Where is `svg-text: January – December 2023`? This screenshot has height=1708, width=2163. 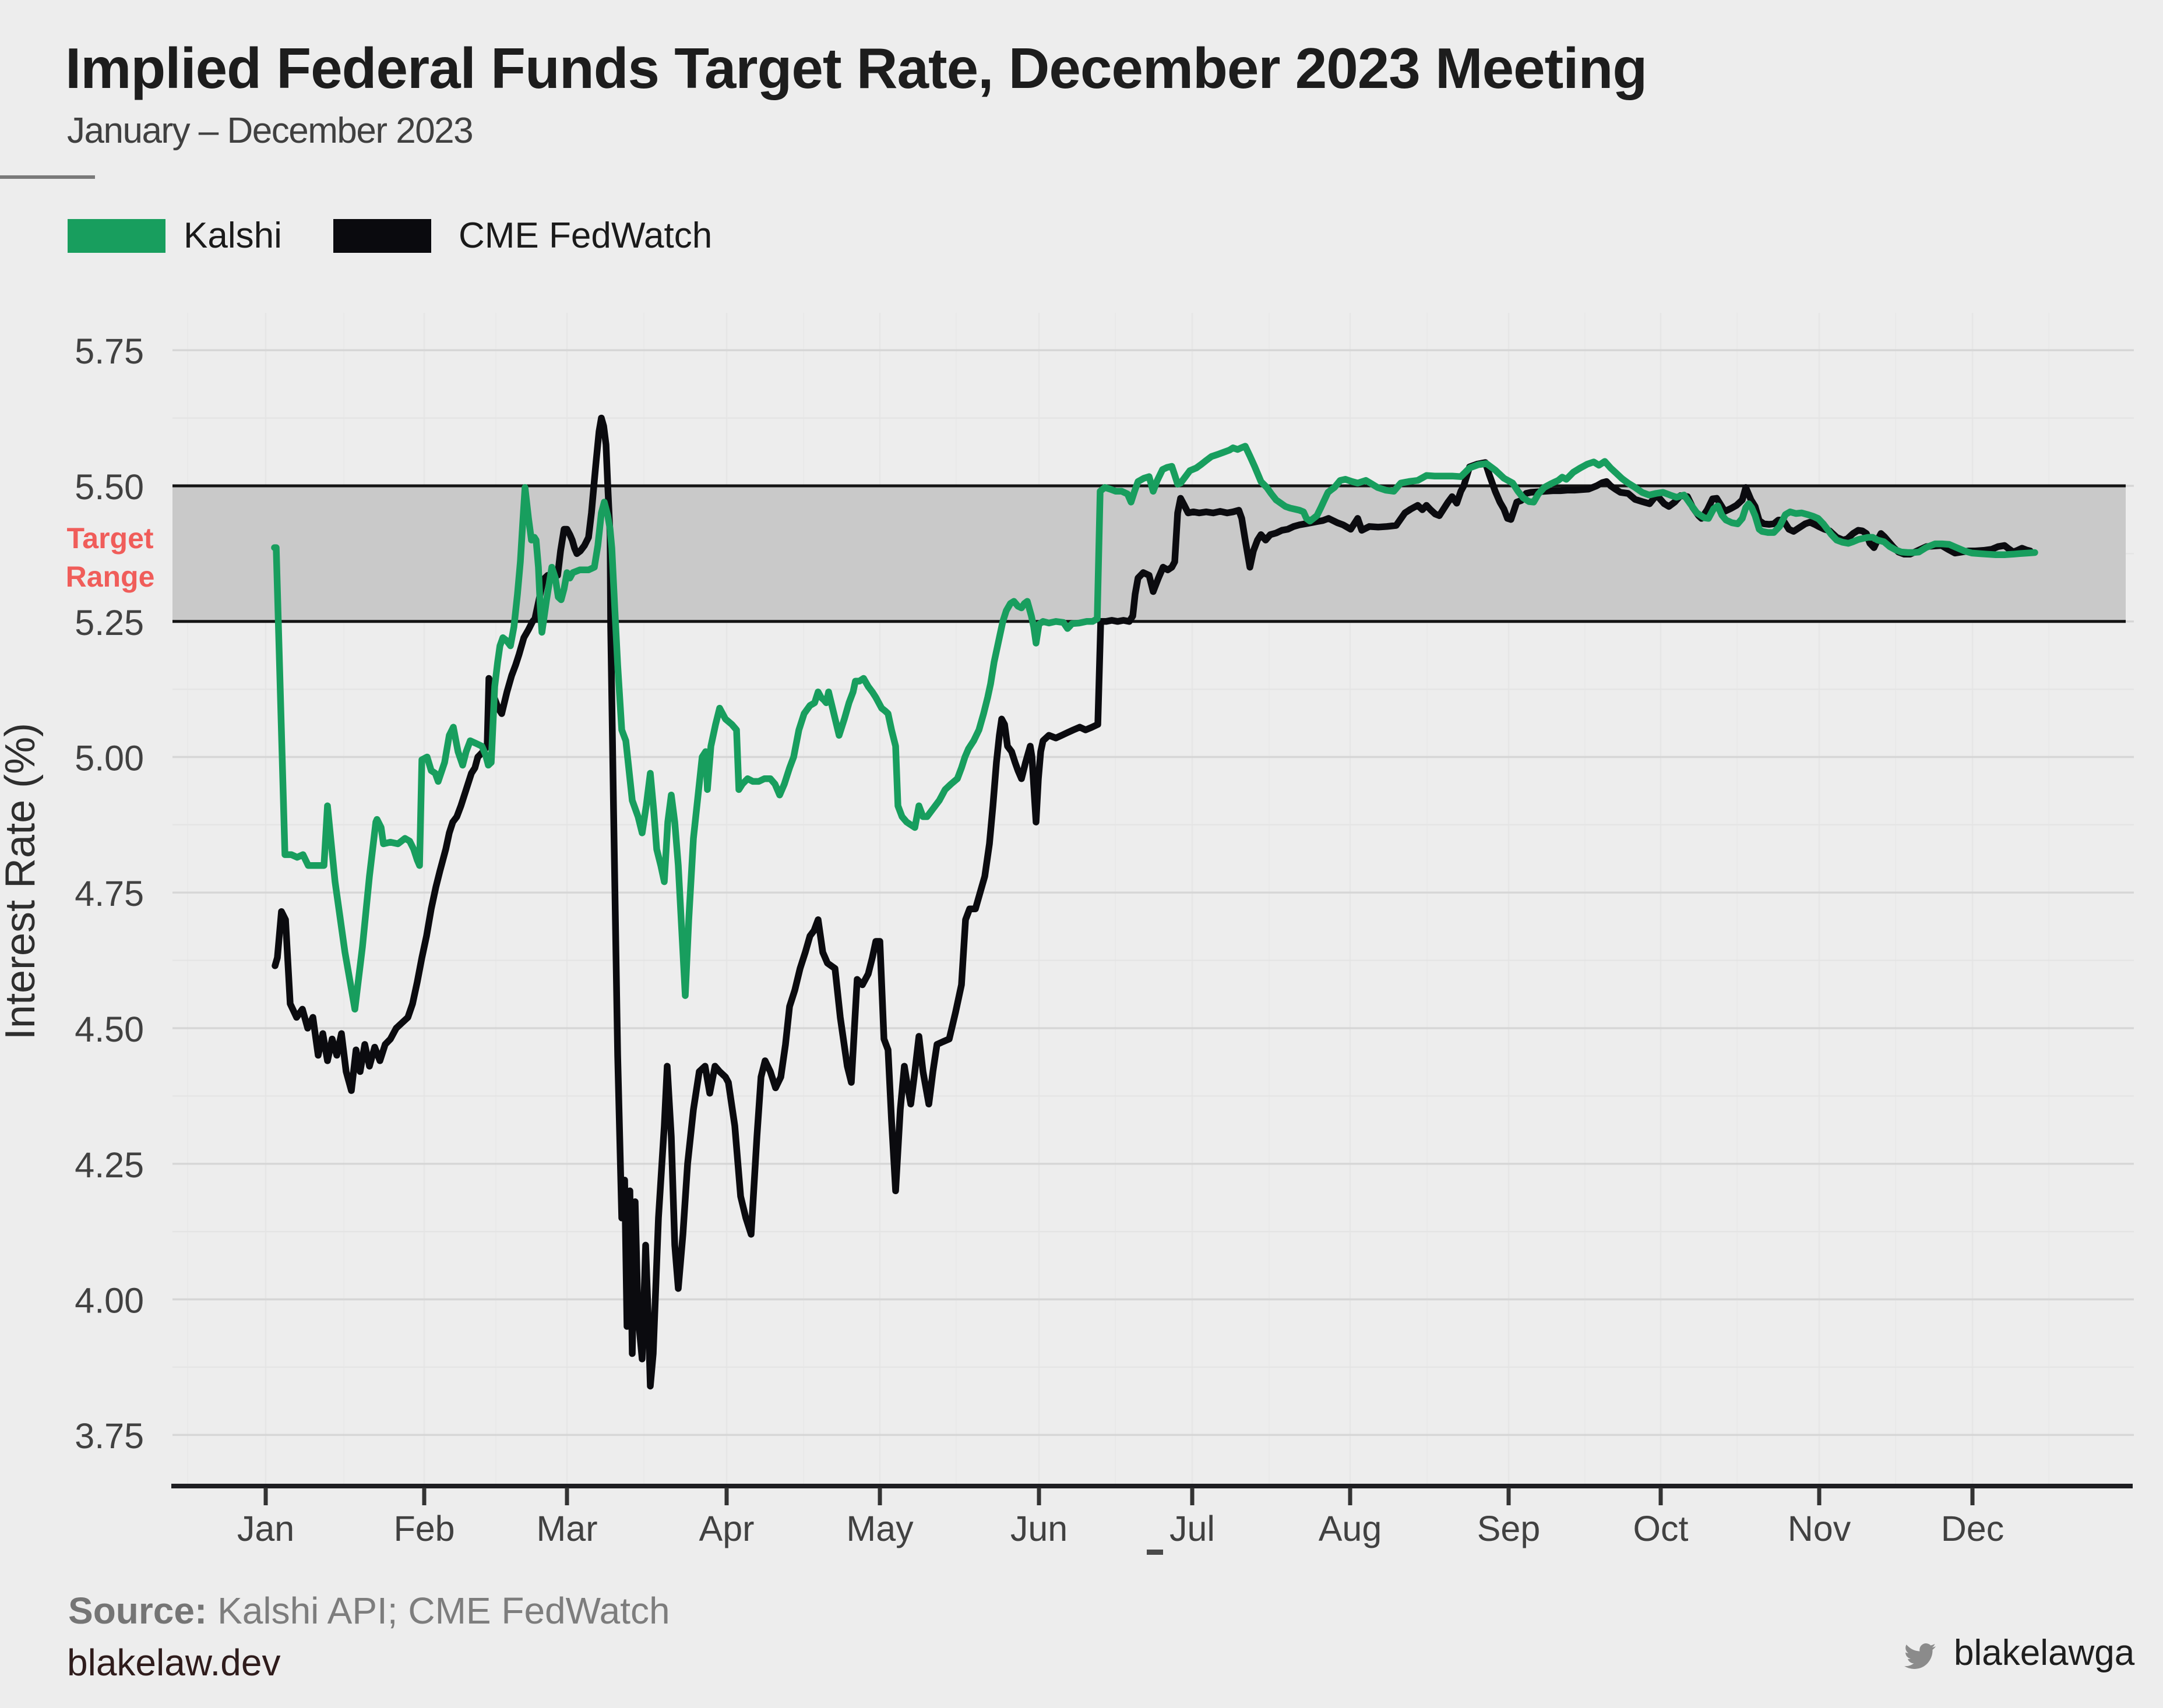 svg-text: January – December 2023 is located at coordinates (270, 131).